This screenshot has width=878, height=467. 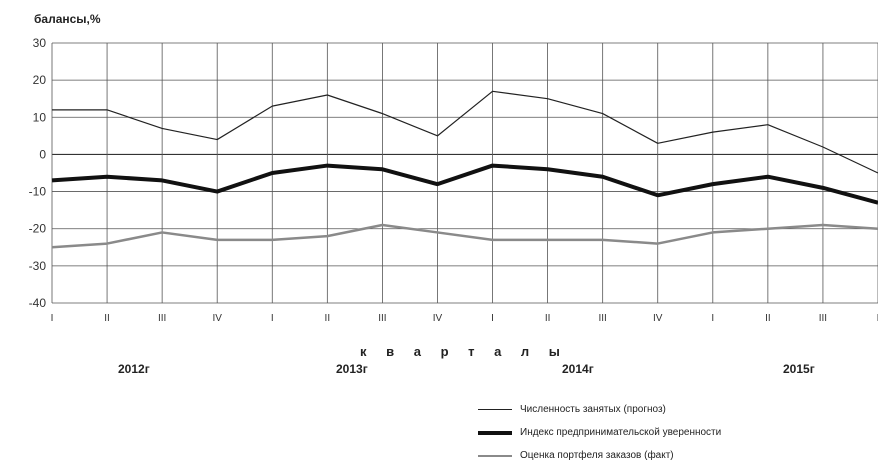 I want to click on y-tick-label: -30, so click(x=38, y=266).